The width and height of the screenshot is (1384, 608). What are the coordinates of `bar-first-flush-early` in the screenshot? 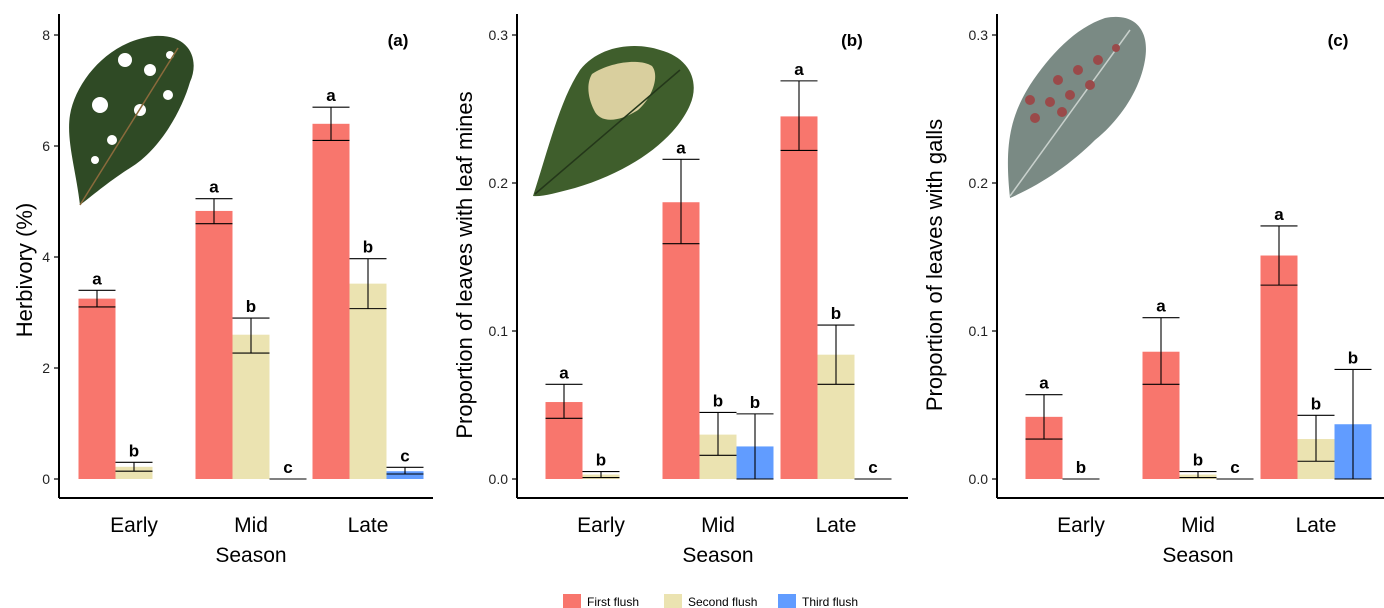 It's located at (97, 388).